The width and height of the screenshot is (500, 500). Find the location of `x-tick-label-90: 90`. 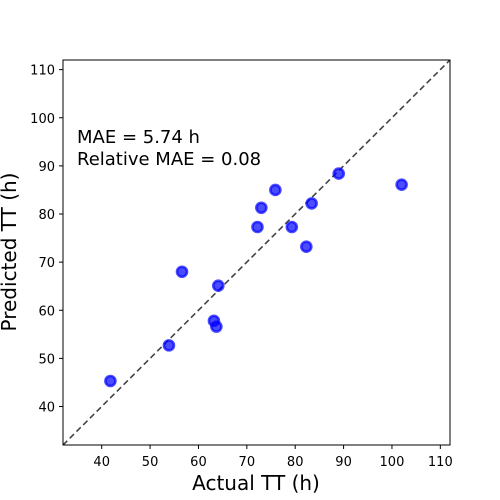

x-tick-label-90: 90 is located at coordinates (343, 462).